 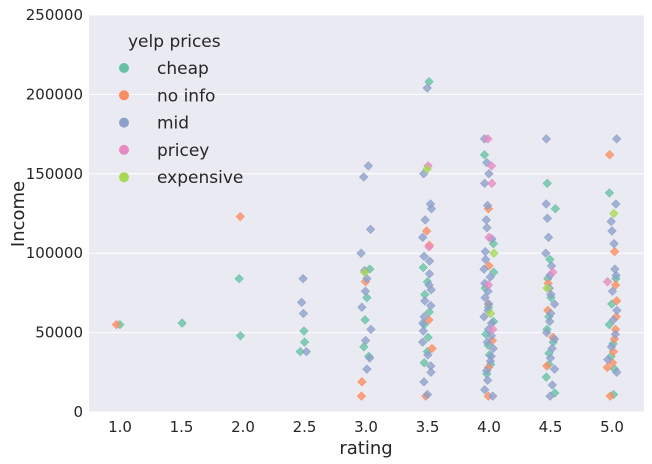 What do you see at coordinates (18, 214) in the screenshot?
I see `y-axis-label: Income` at bounding box center [18, 214].